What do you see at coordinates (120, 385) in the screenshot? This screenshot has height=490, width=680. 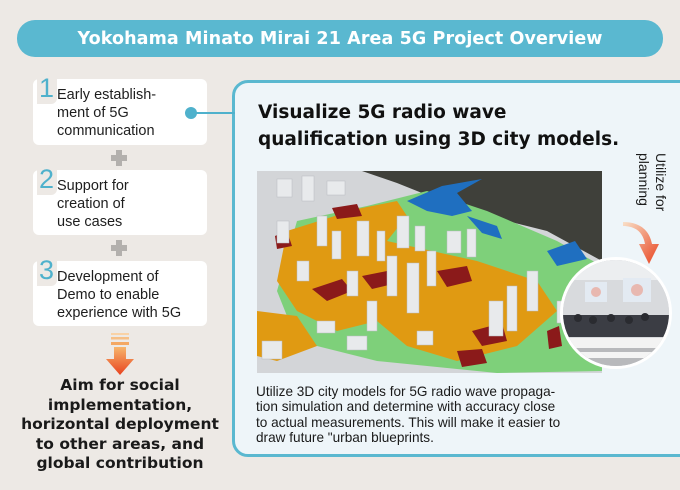 I see `goal-line: Aim for social` at bounding box center [120, 385].